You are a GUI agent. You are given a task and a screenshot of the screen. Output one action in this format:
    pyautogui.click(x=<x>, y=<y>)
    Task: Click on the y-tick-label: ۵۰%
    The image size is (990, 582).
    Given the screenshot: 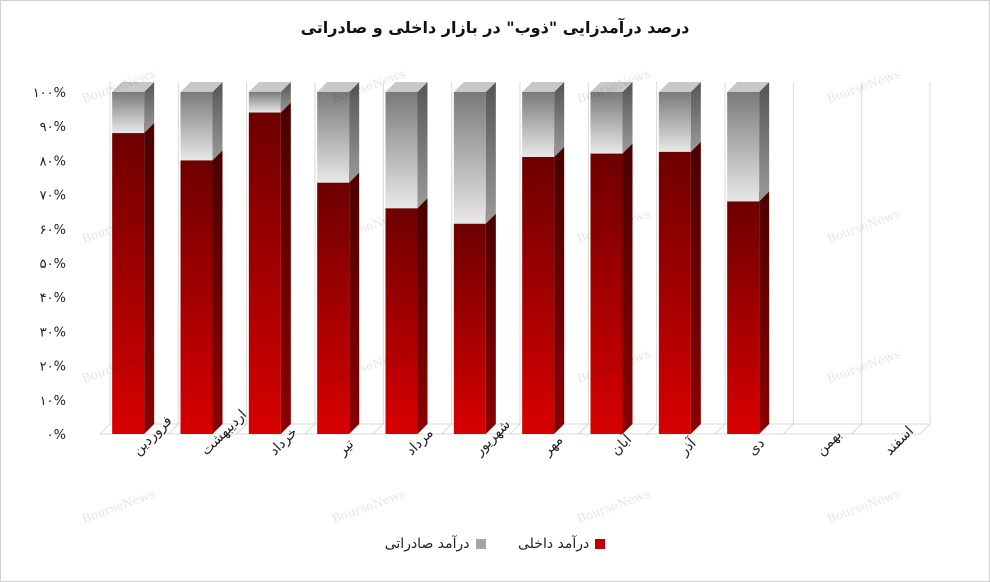 What is the action you would take?
    pyautogui.click(x=53, y=264)
    